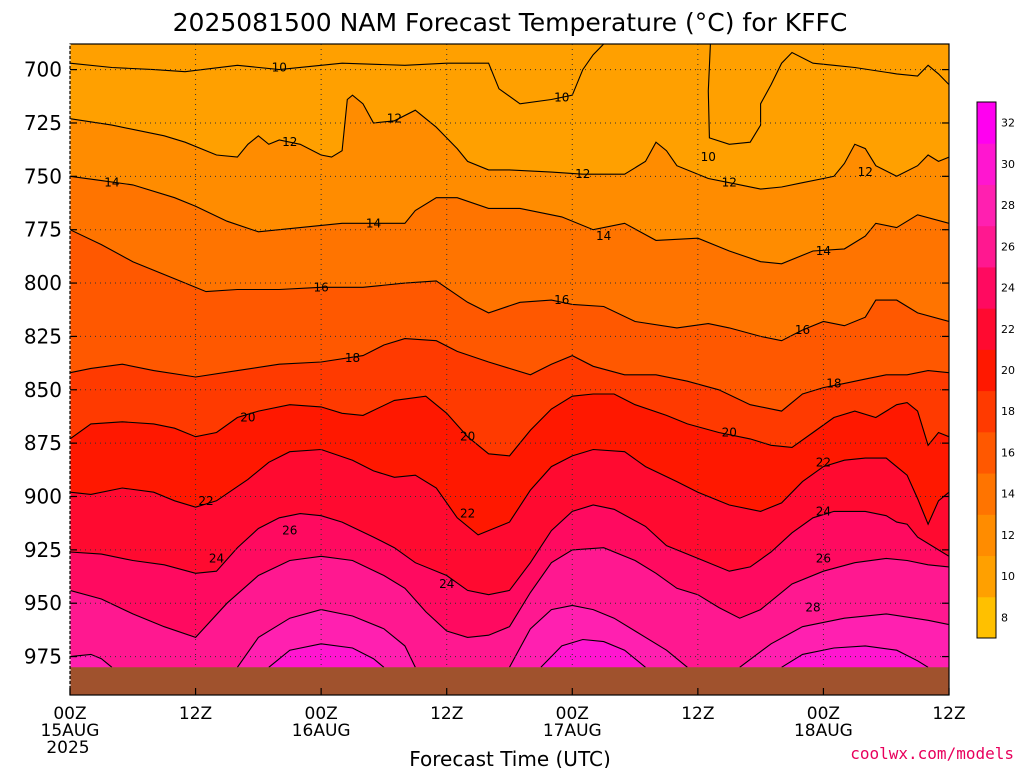 Image resolution: width=1024 pixels, height=768 pixels. What do you see at coordinates (43, 336) in the screenshot?
I see `y-tick-label-825: 825` at bounding box center [43, 336].